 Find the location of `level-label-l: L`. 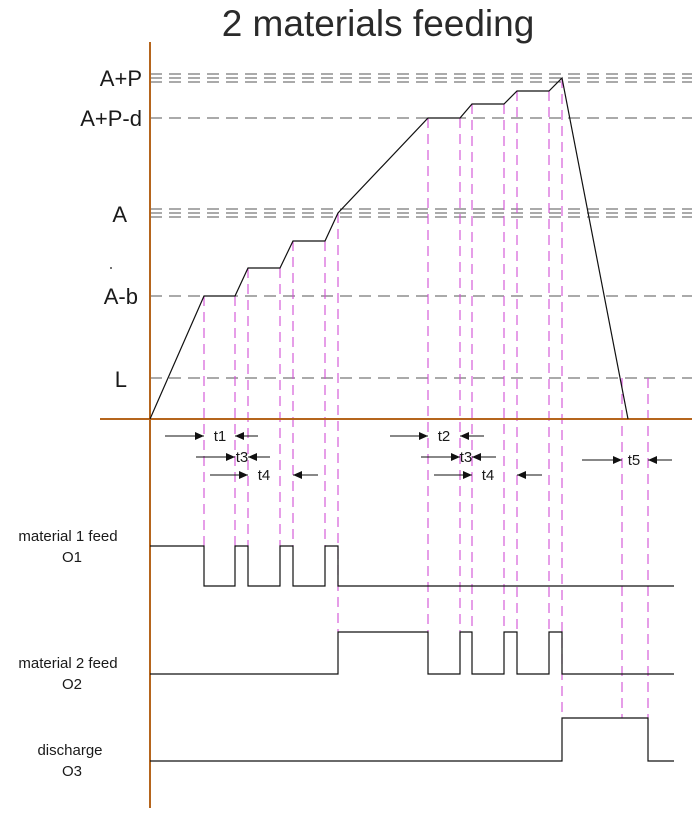

level-label-l: L is located at coordinates (121, 379).